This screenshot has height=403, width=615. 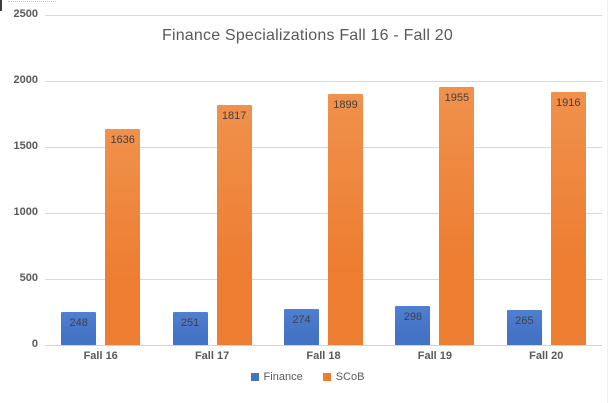 I want to click on bar-scob-fall-20: 1916, so click(x=568, y=218).